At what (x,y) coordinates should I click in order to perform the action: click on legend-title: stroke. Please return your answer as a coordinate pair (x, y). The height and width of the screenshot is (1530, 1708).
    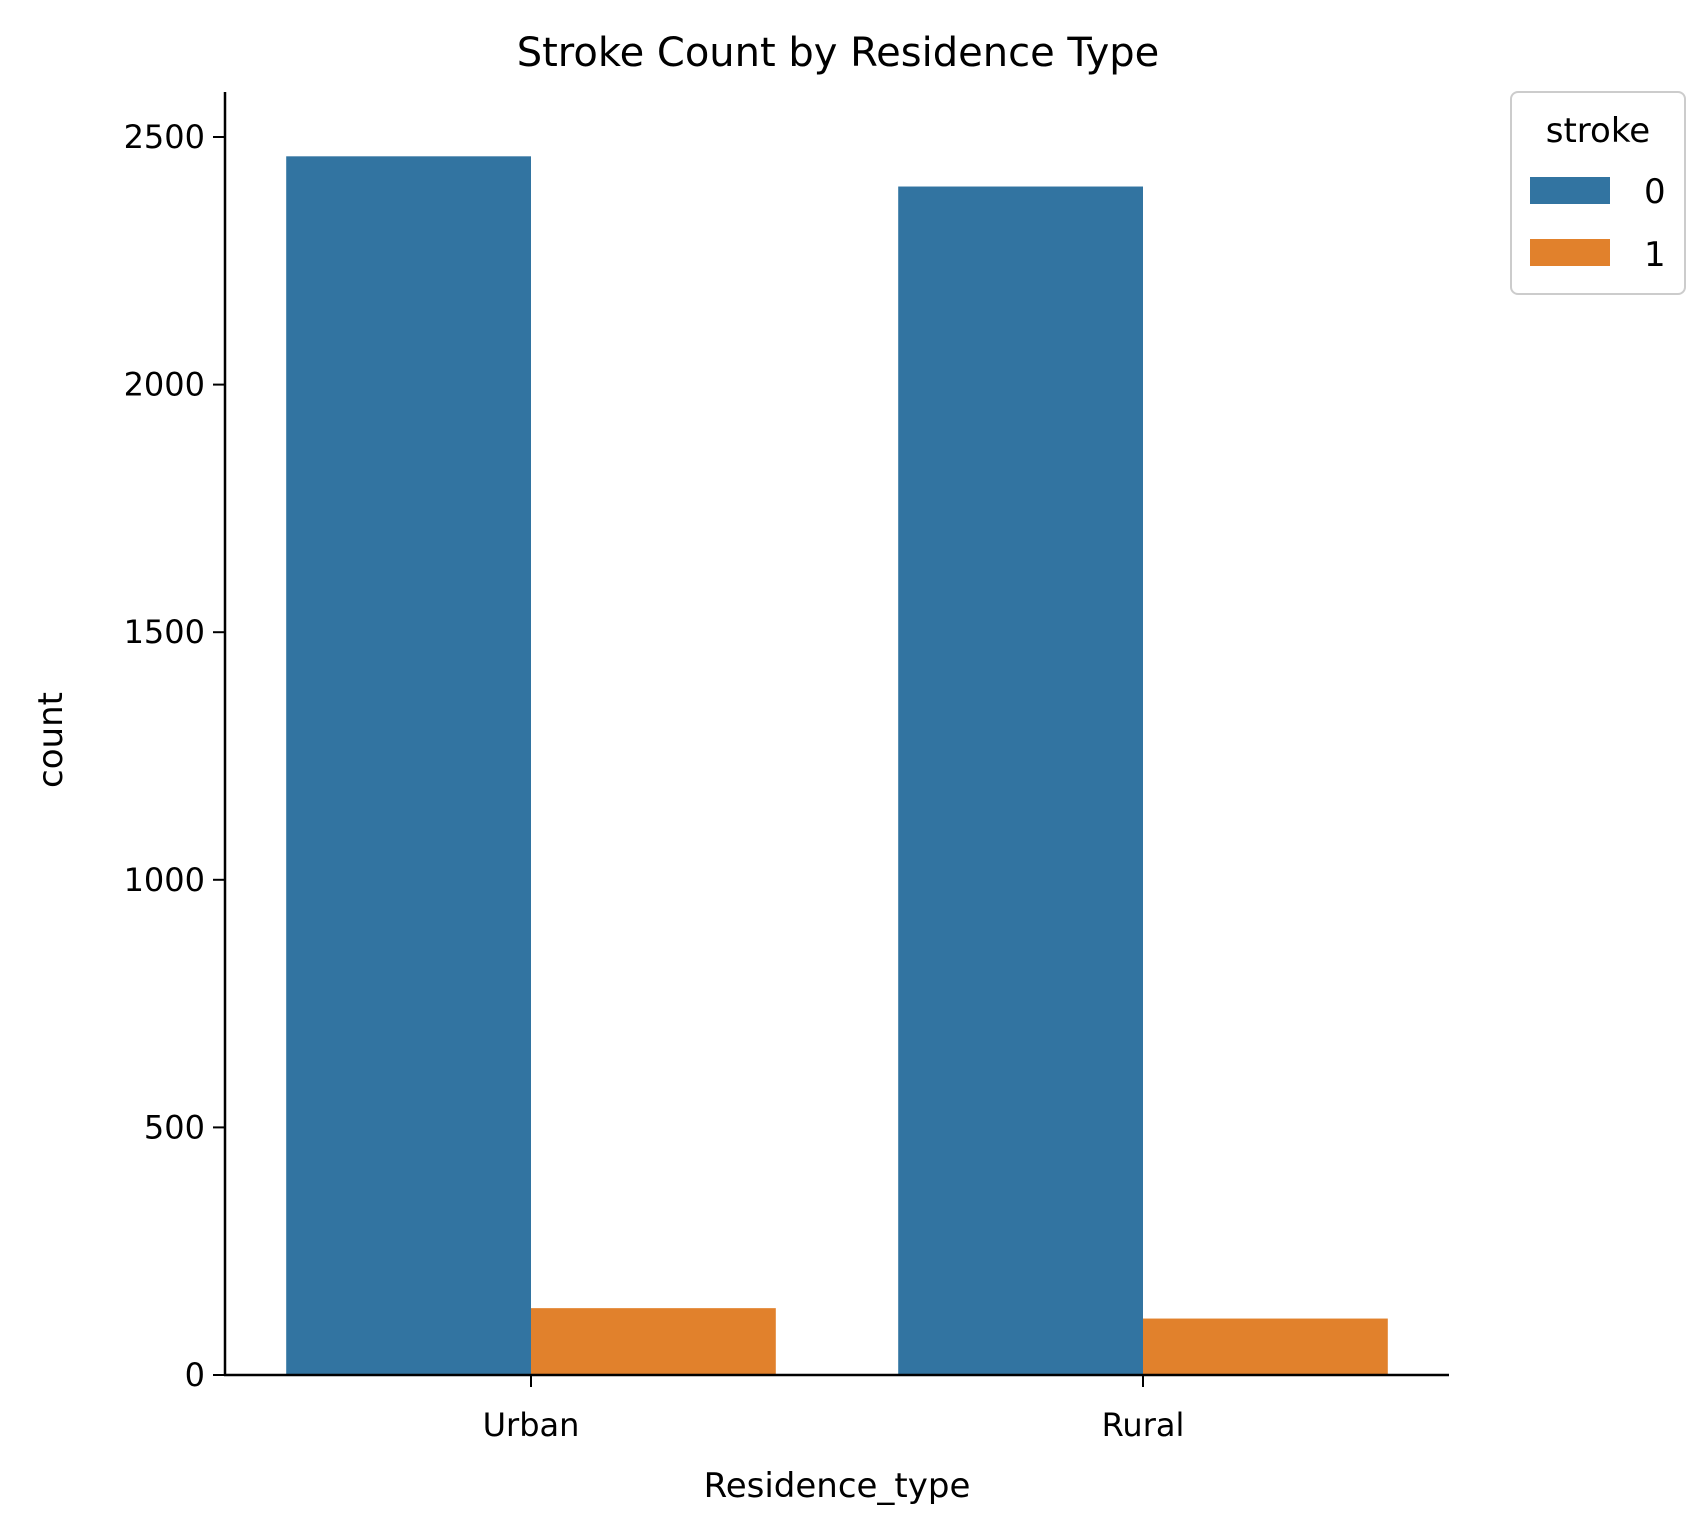
    Looking at the image, I should click on (1598, 131).